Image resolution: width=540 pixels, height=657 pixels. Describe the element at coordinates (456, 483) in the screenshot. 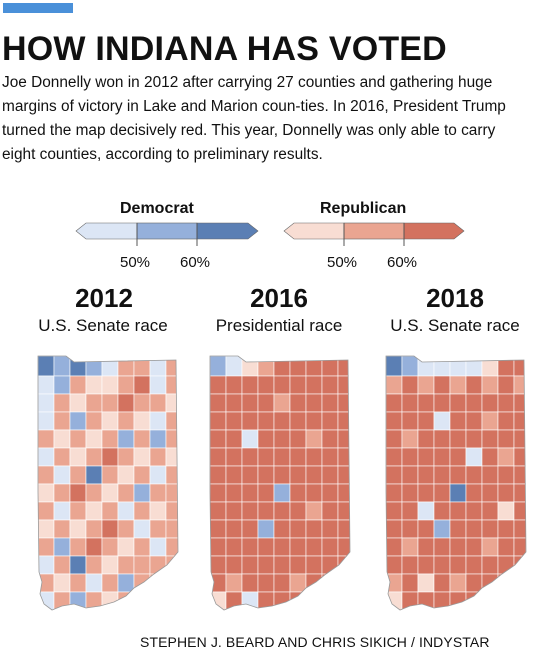

I see `map-2018` at that location.